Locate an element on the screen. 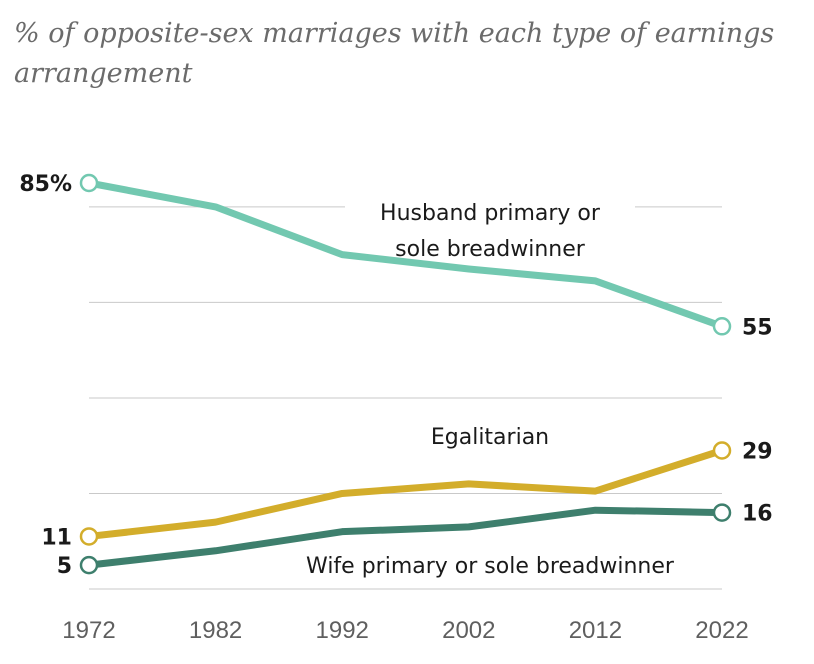 This screenshot has width=814, height=664. start-value-label: 5 is located at coordinates (64, 566).